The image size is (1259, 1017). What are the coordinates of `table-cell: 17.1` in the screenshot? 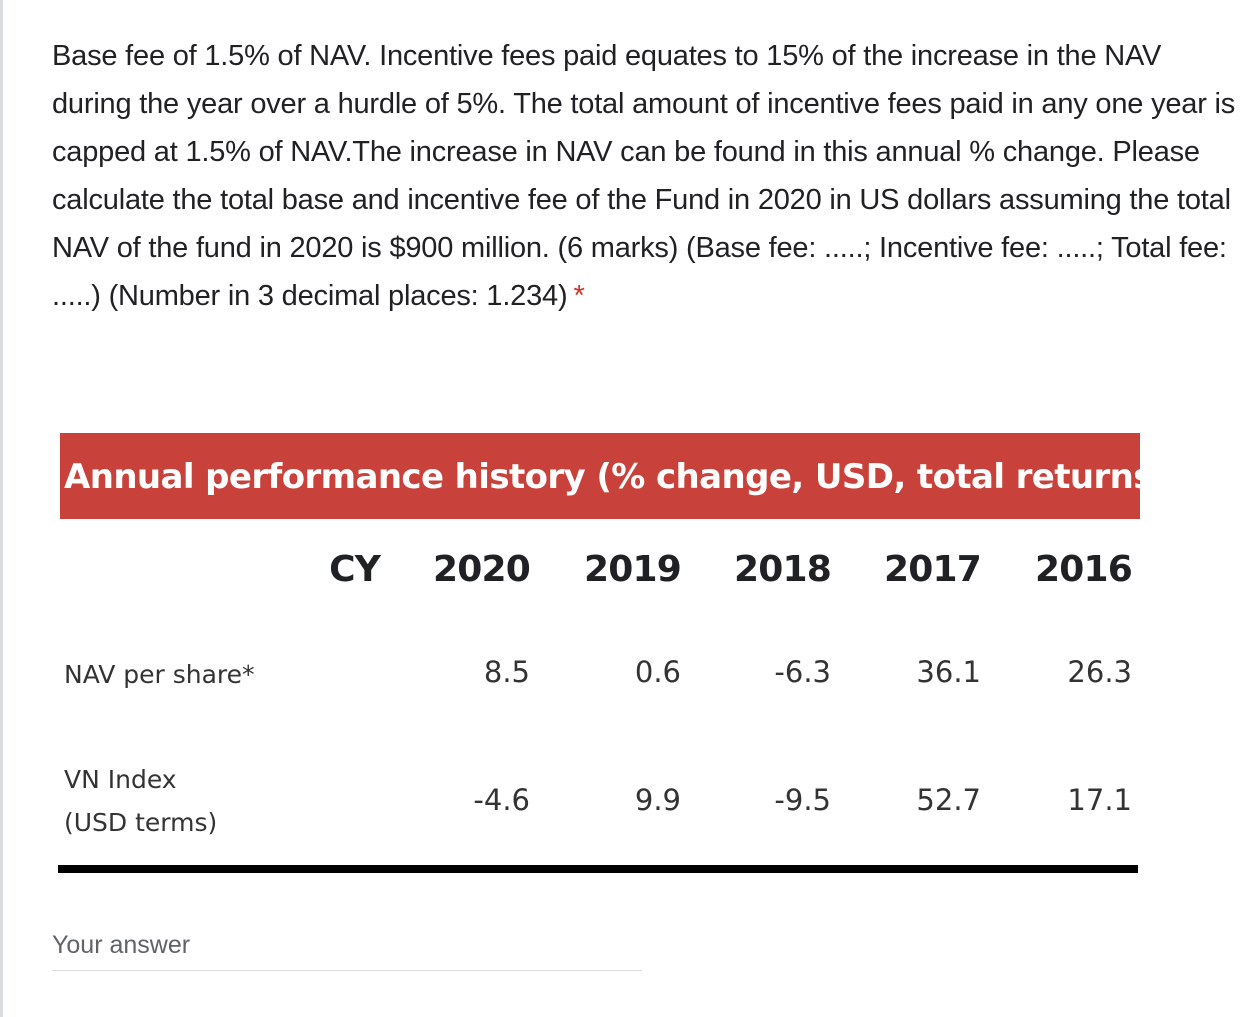 It's located at (1099, 800).